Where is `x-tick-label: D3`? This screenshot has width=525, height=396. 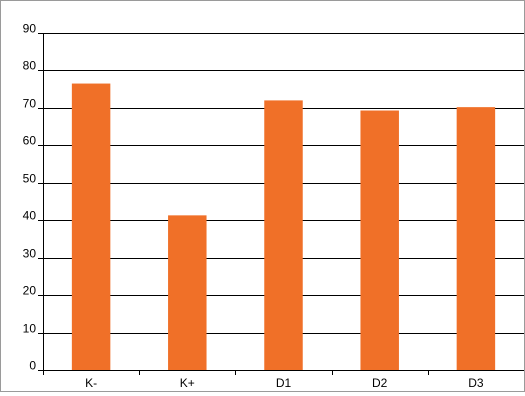 x-tick-label: D3 is located at coordinates (476, 383).